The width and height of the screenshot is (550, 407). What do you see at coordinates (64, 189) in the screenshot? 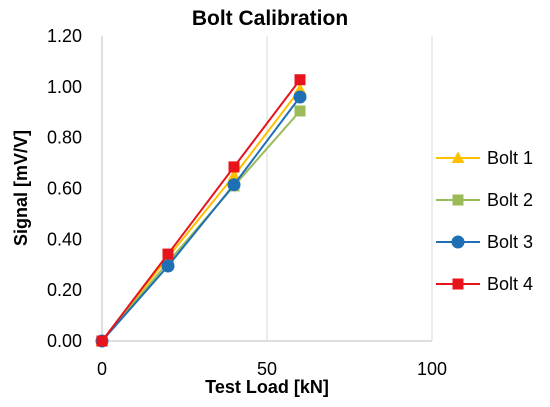
I see `y-tick-label: 0.60` at bounding box center [64, 189].